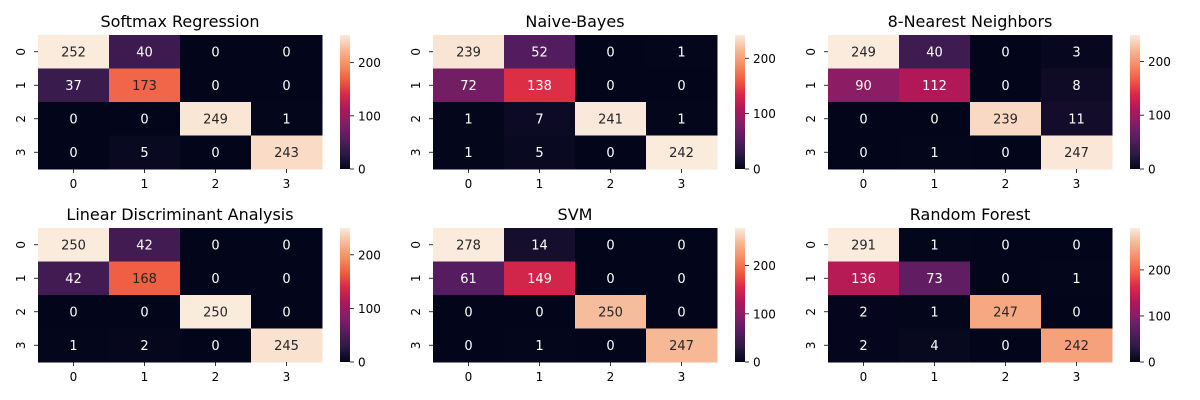 The height and width of the screenshot is (400, 1200). I want to click on cell-value-label: 52, so click(539, 52).